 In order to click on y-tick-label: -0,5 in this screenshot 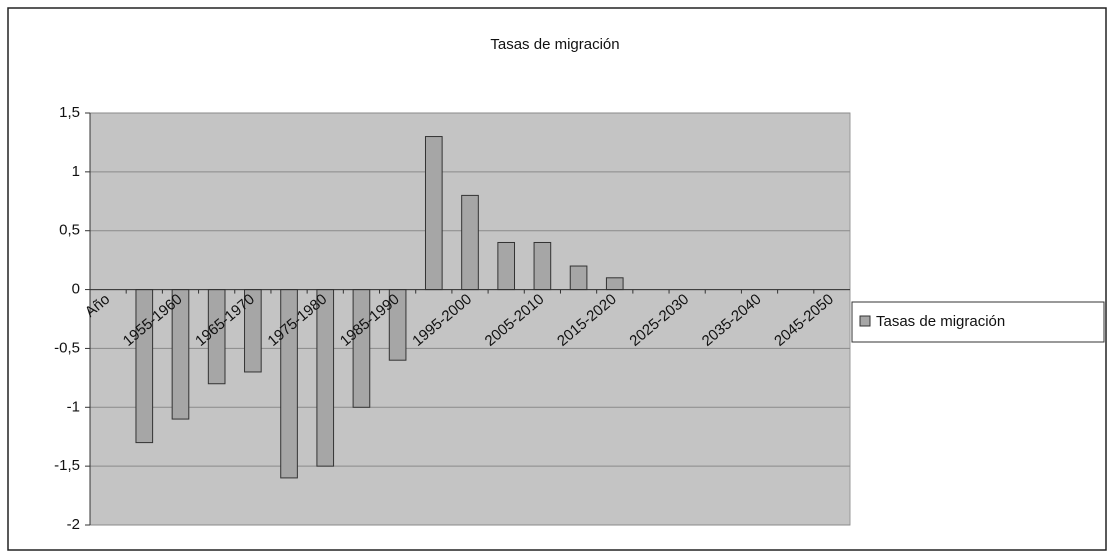, I will do `click(67, 347)`.